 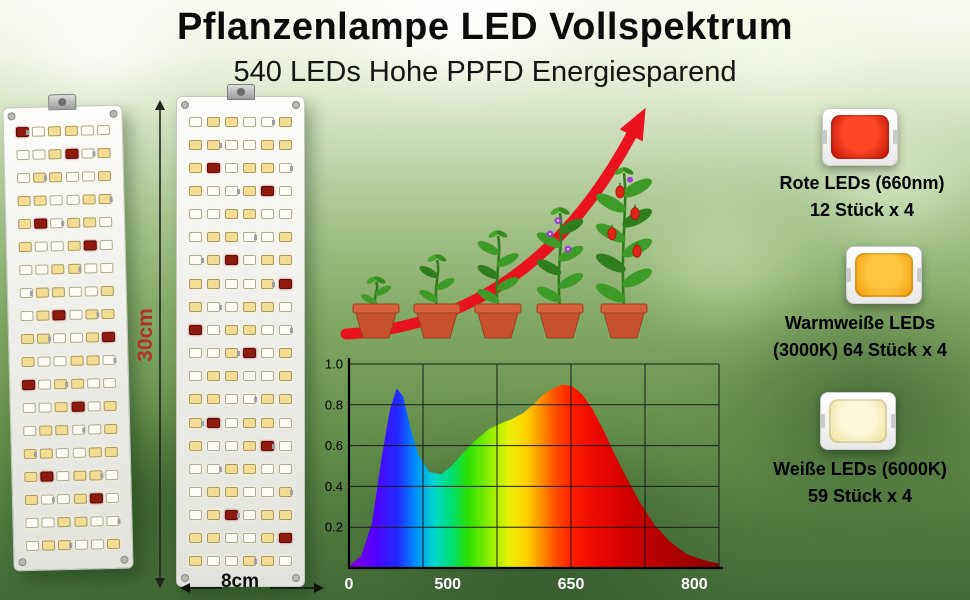 What do you see at coordinates (526, 584) in the screenshot?
I see `chart-x-tick-labels: 0 500 650 800` at bounding box center [526, 584].